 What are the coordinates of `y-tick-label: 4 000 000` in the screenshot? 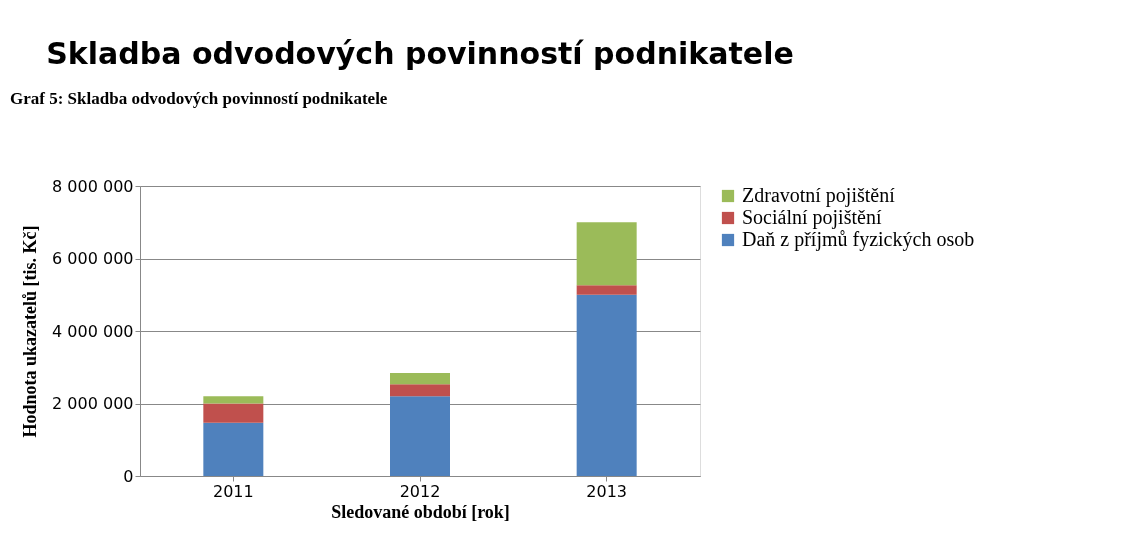 It's located at (93, 331).